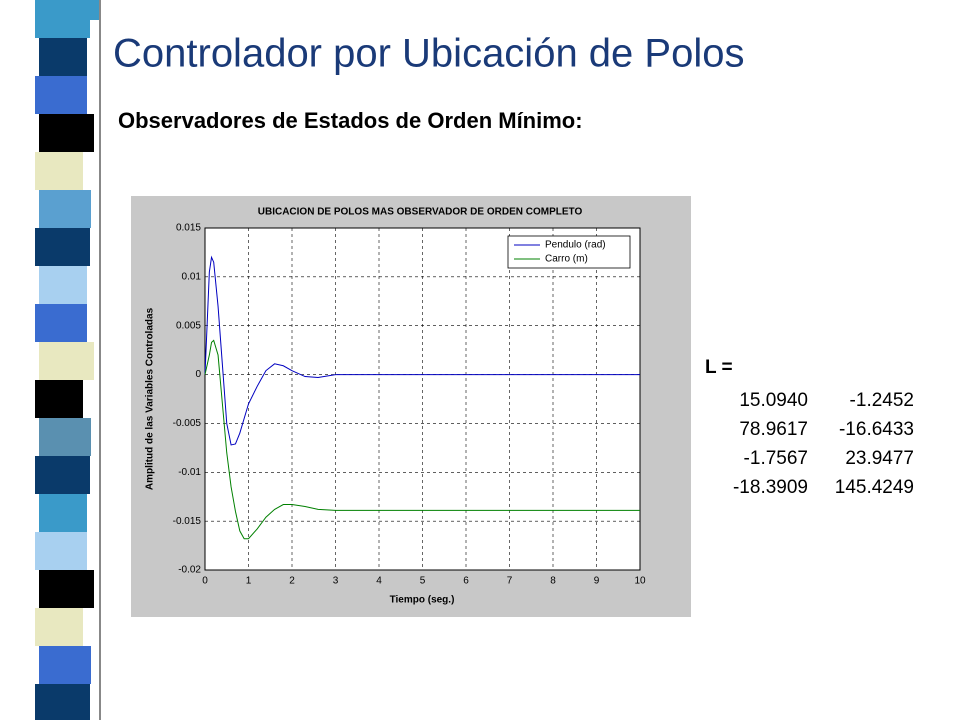 This screenshot has height=720, width=960. Describe the element at coordinates (876, 429) in the screenshot. I see `matrix-entry: -16.6433` at that location.